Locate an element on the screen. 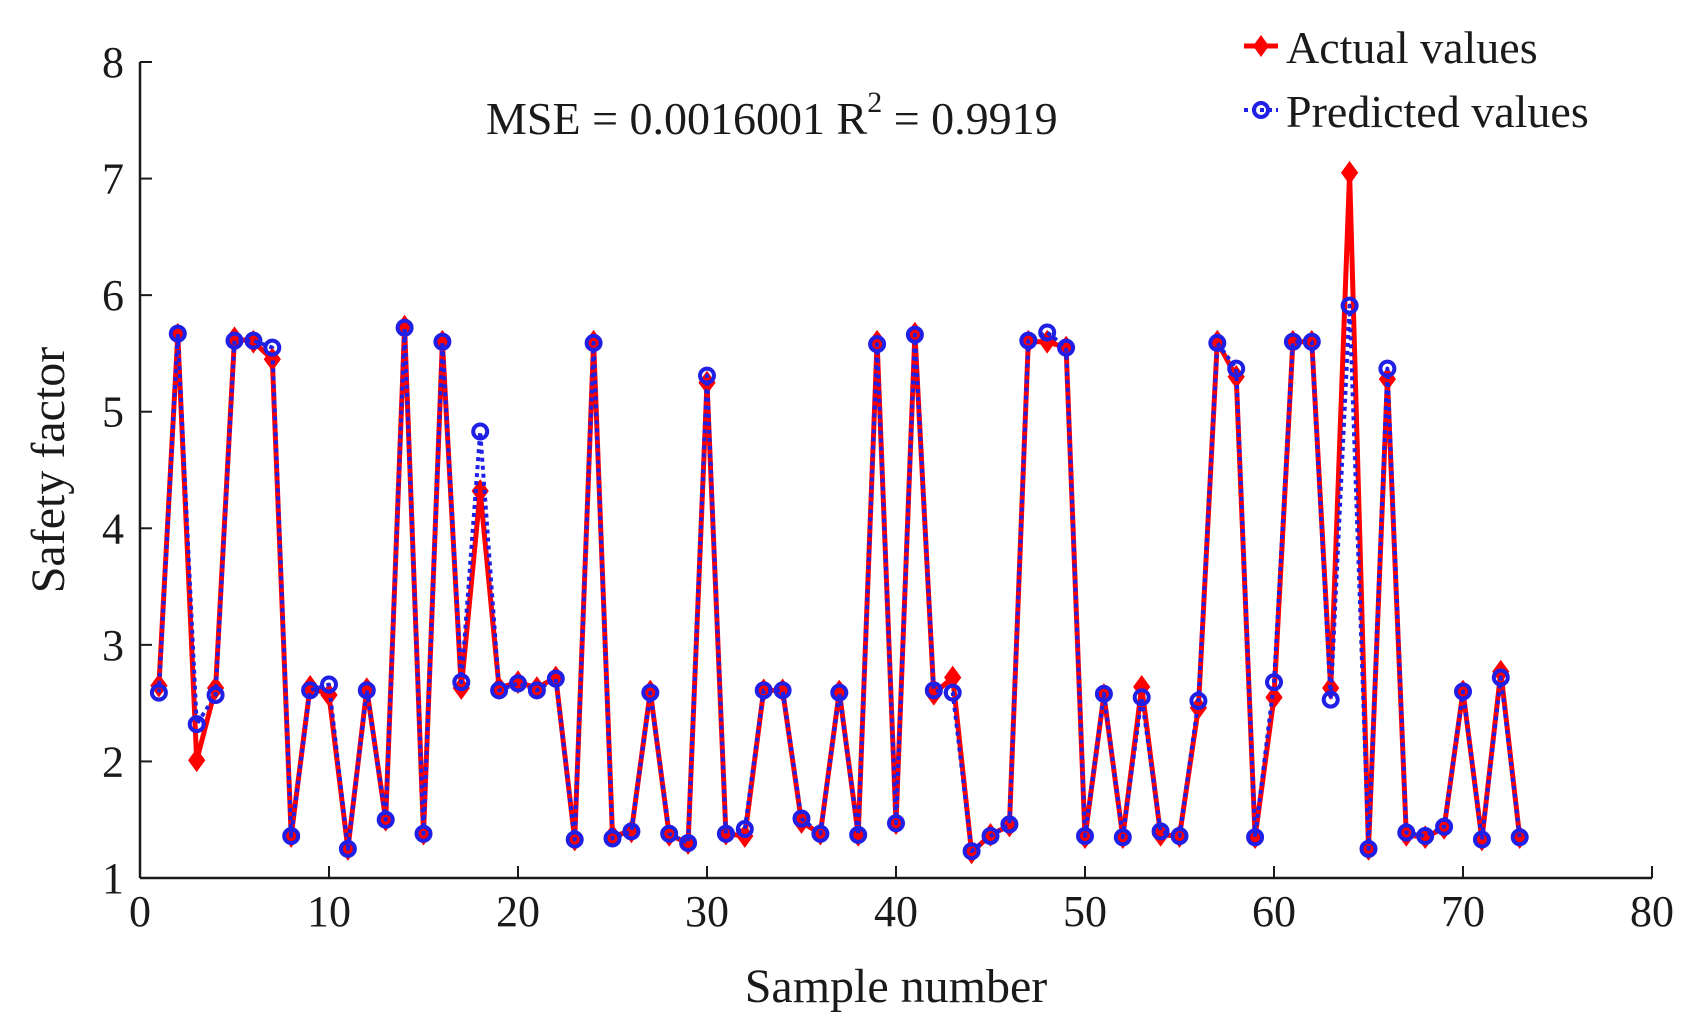  legend: Actual values Predicted values is located at coordinates (1416, 79).